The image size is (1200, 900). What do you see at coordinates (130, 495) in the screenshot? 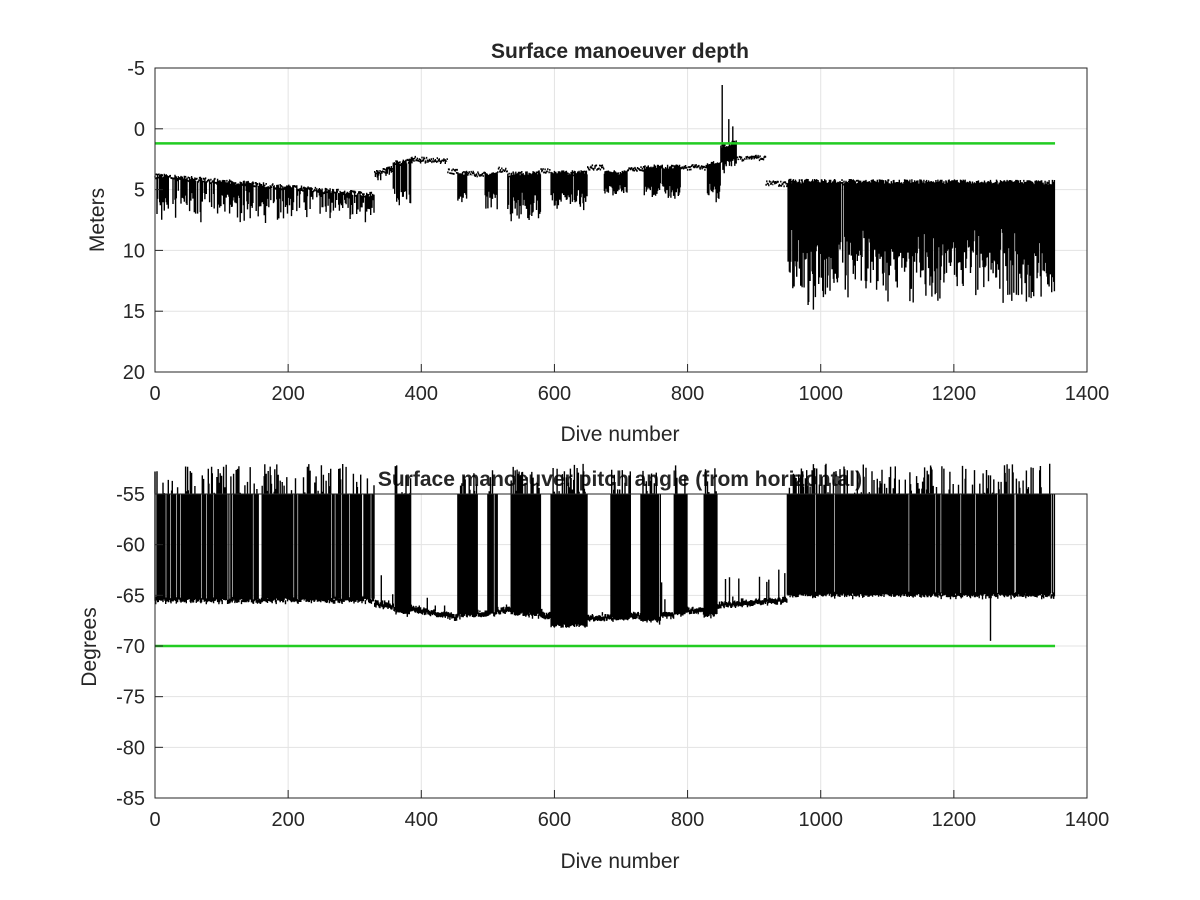
I see `y-tick-label: -55` at bounding box center [130, 495].